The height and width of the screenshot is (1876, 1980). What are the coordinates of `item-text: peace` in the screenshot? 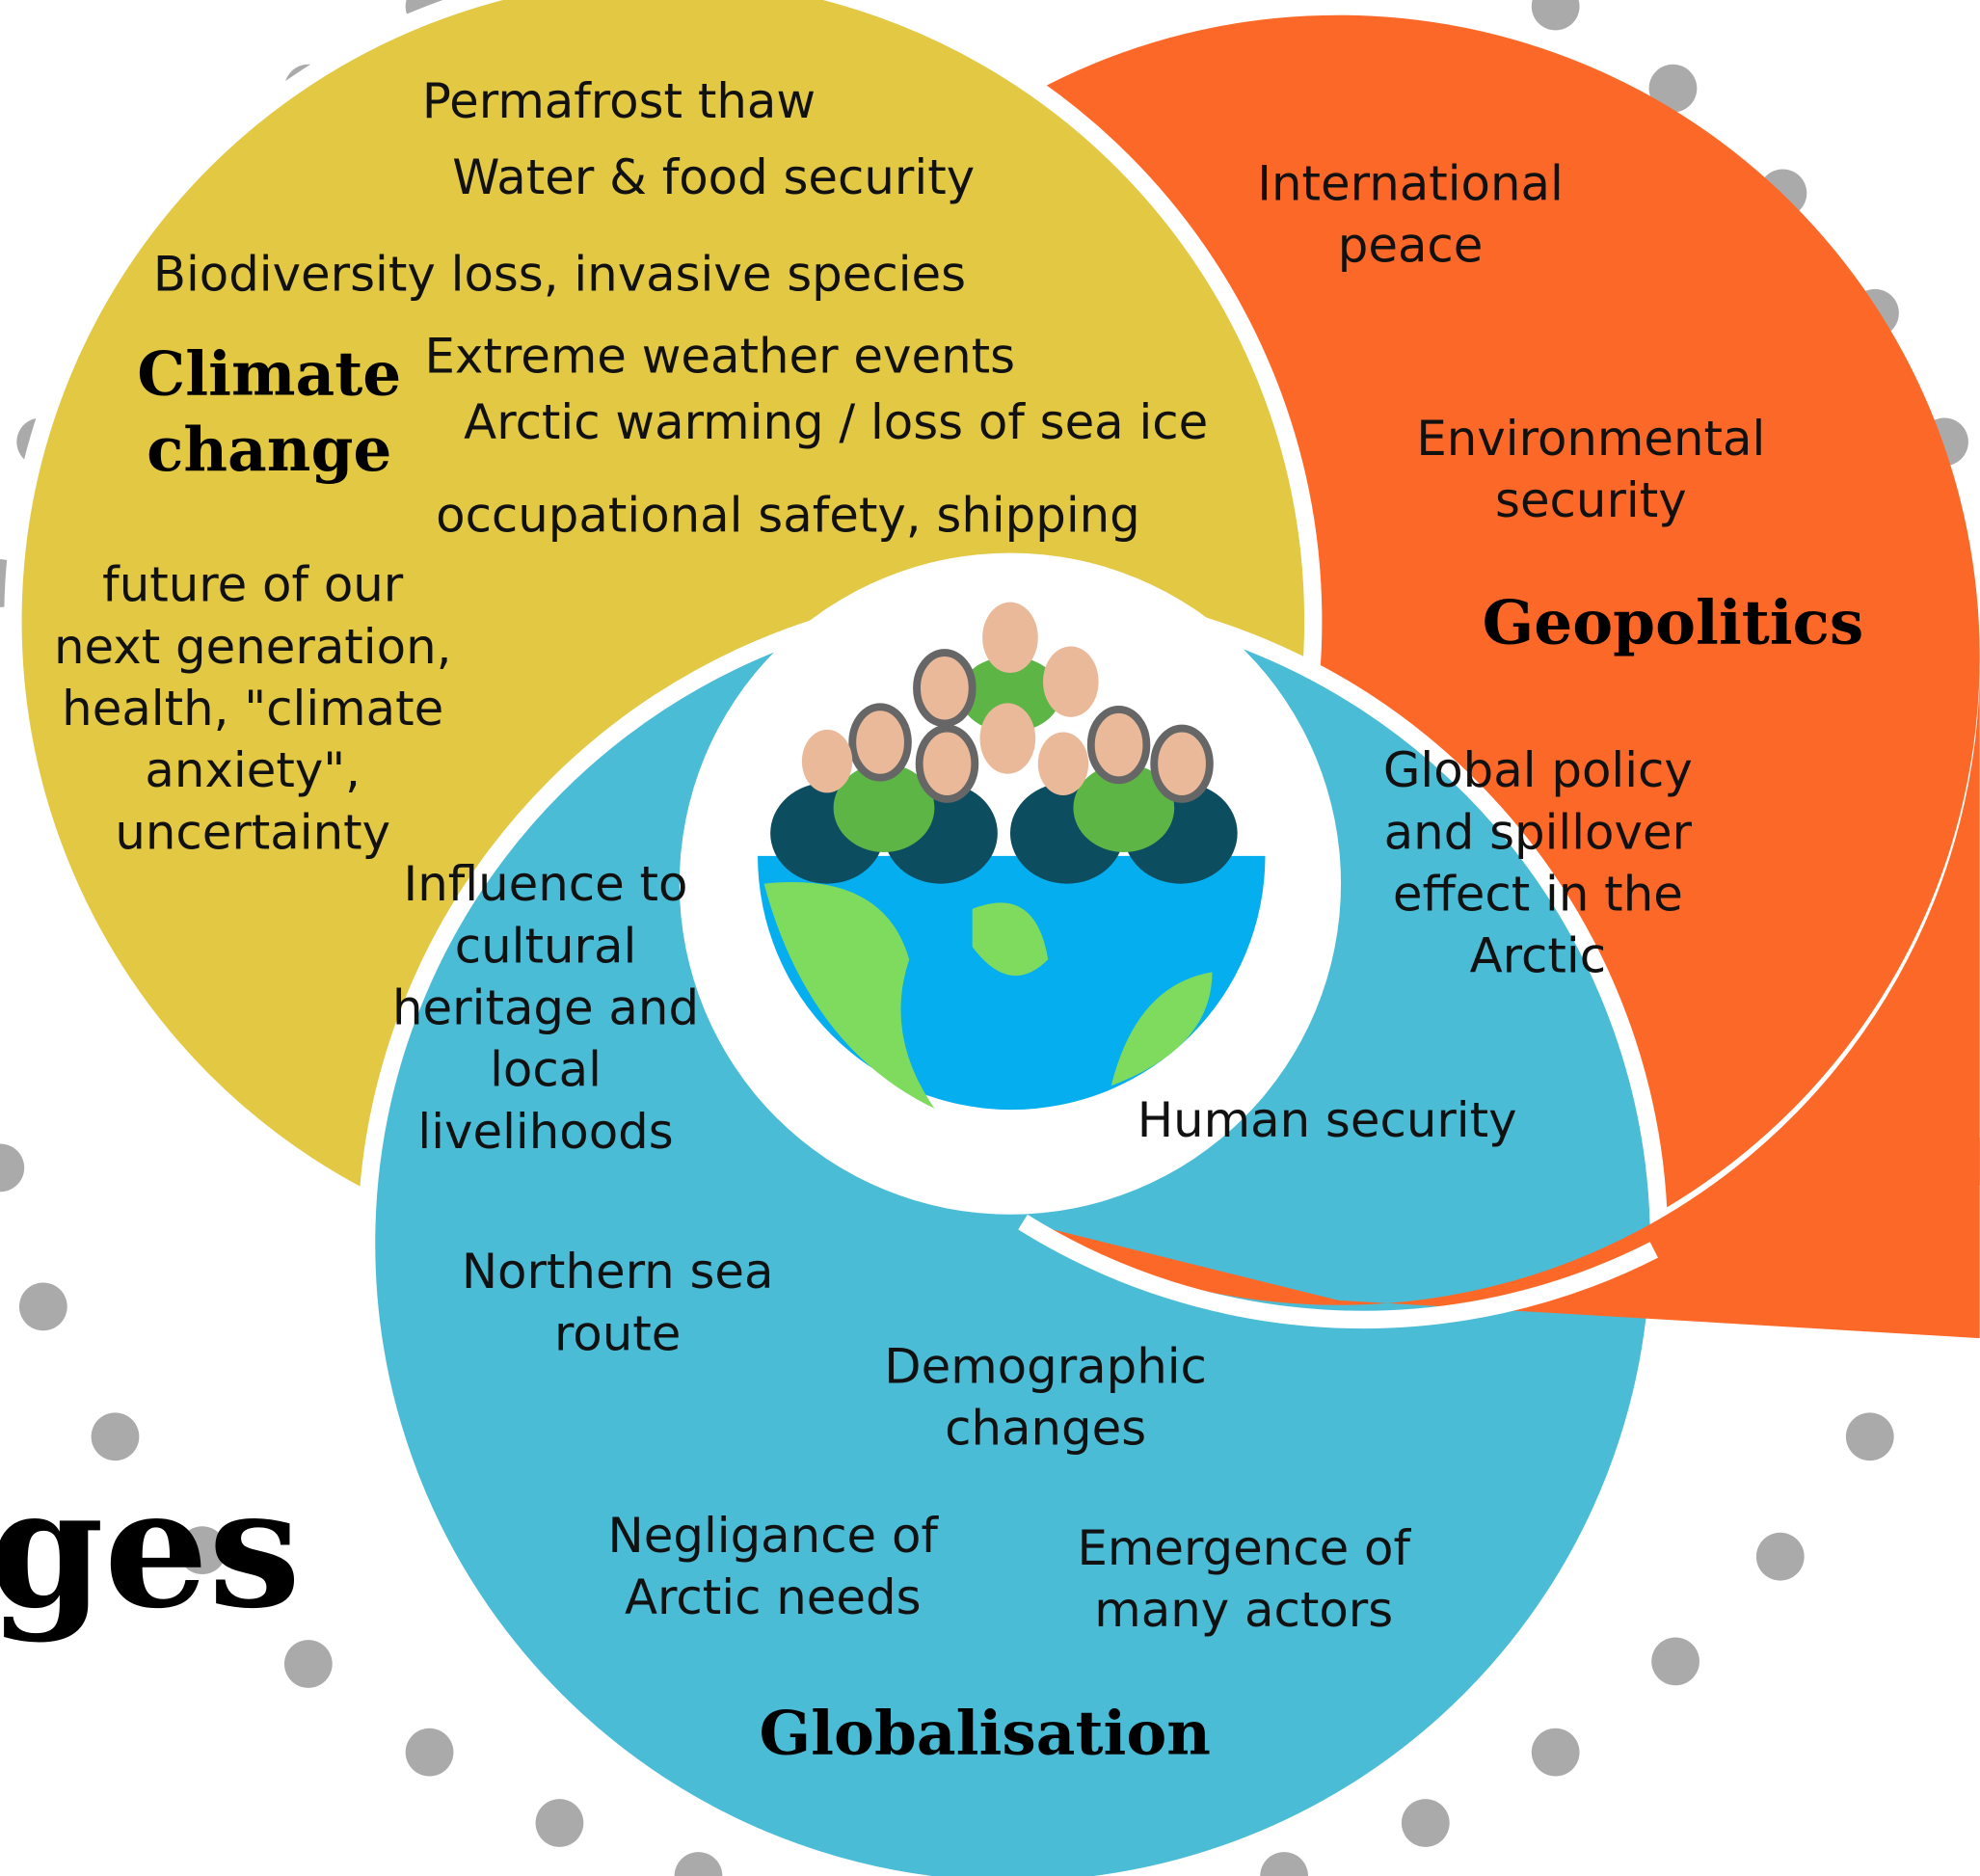 It's located at (1411, 245).